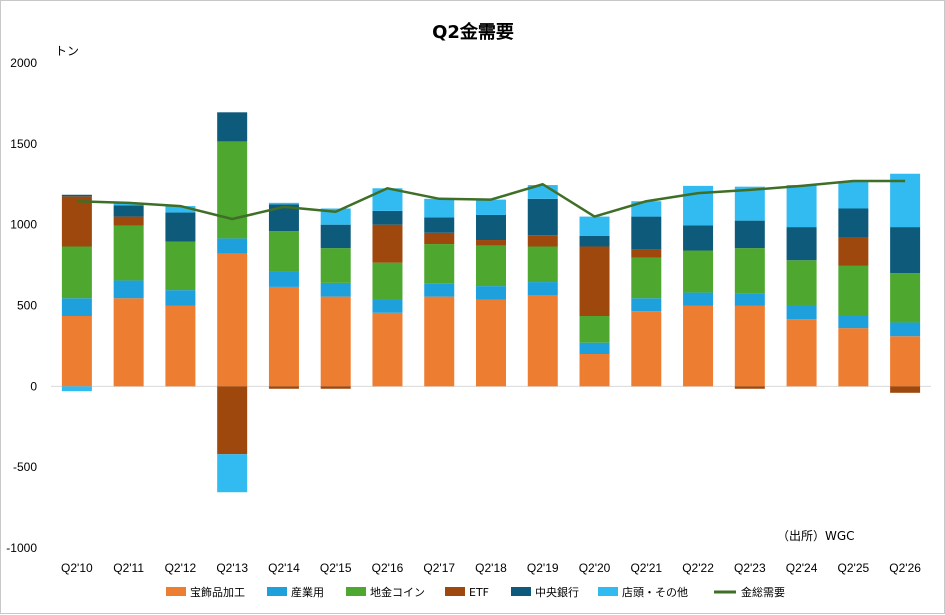 The width and height of the screenshot is (945, 615). Describe the element at coordinates (479, 592) in the screenshot. I see `legend-label: ETF` at that location.